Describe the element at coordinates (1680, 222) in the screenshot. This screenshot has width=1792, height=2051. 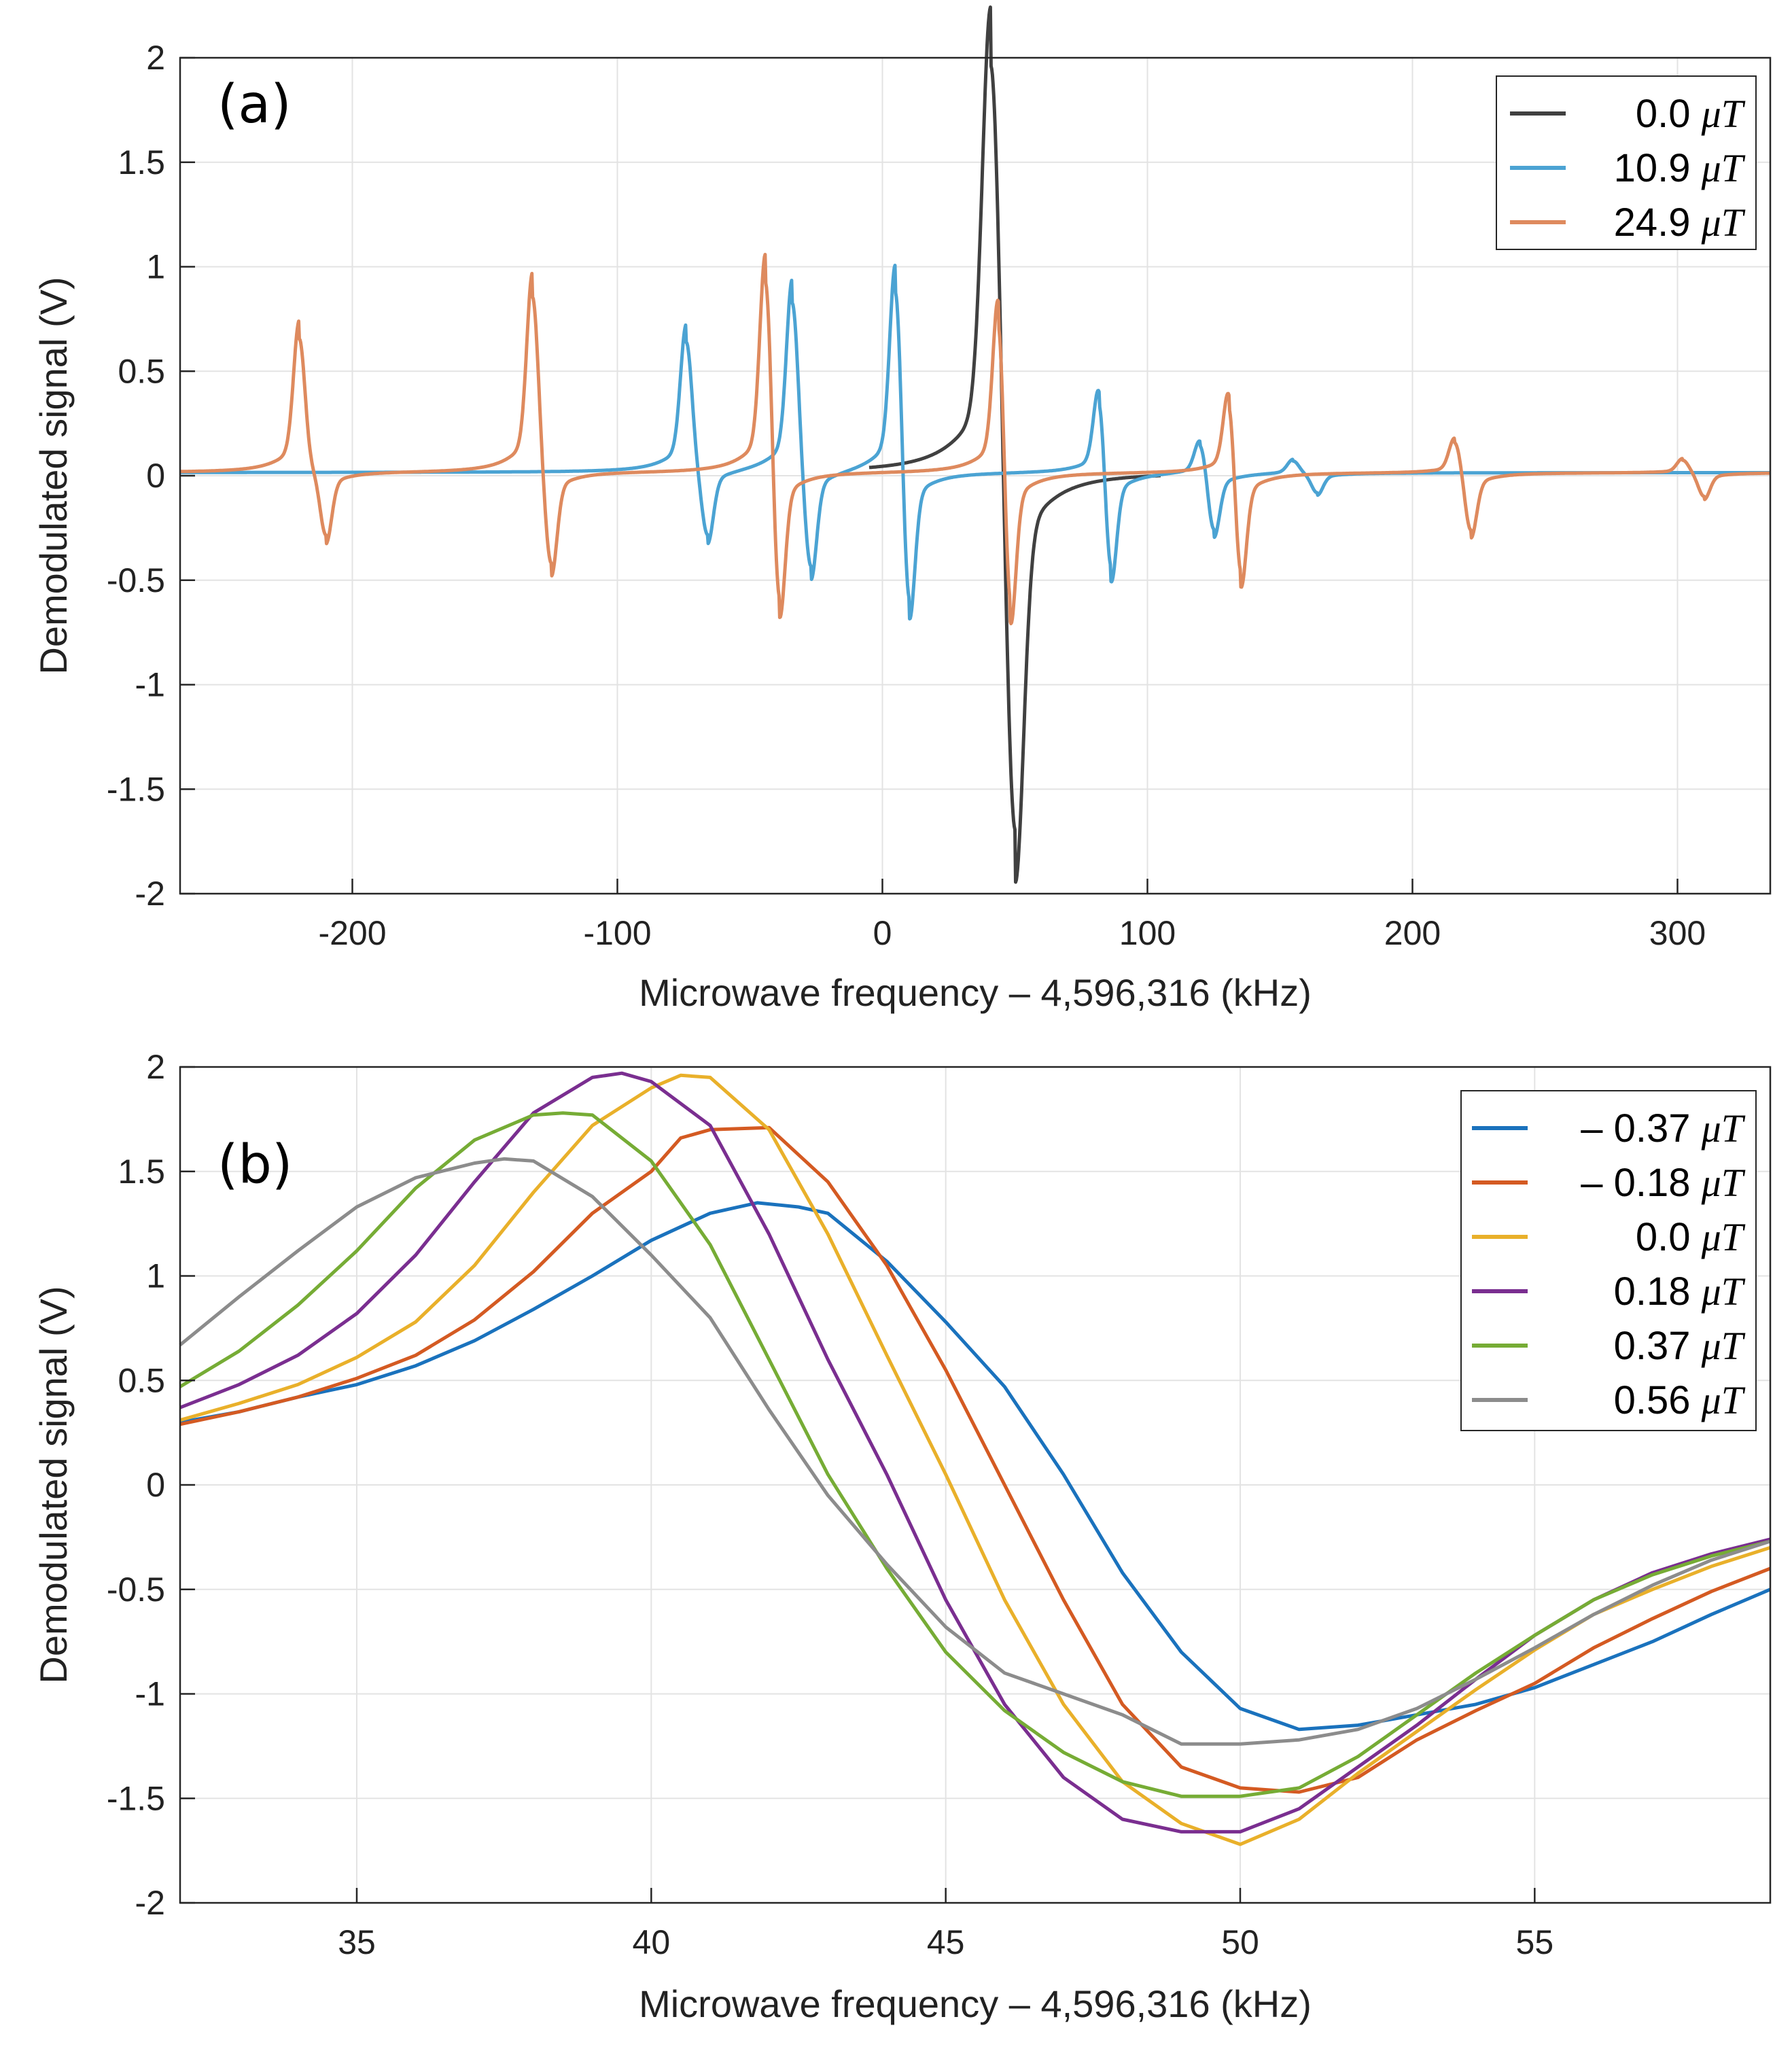
I see `legend-label: 24.9 μT` at that location.